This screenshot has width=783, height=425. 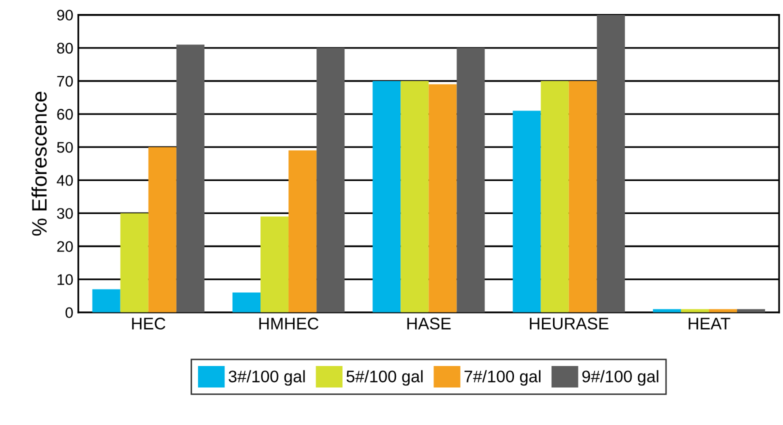 What do you see at coordinates (65, 246) in the screenshot?
I see `y-tick-label: 20` at bounding box center [65, 246].